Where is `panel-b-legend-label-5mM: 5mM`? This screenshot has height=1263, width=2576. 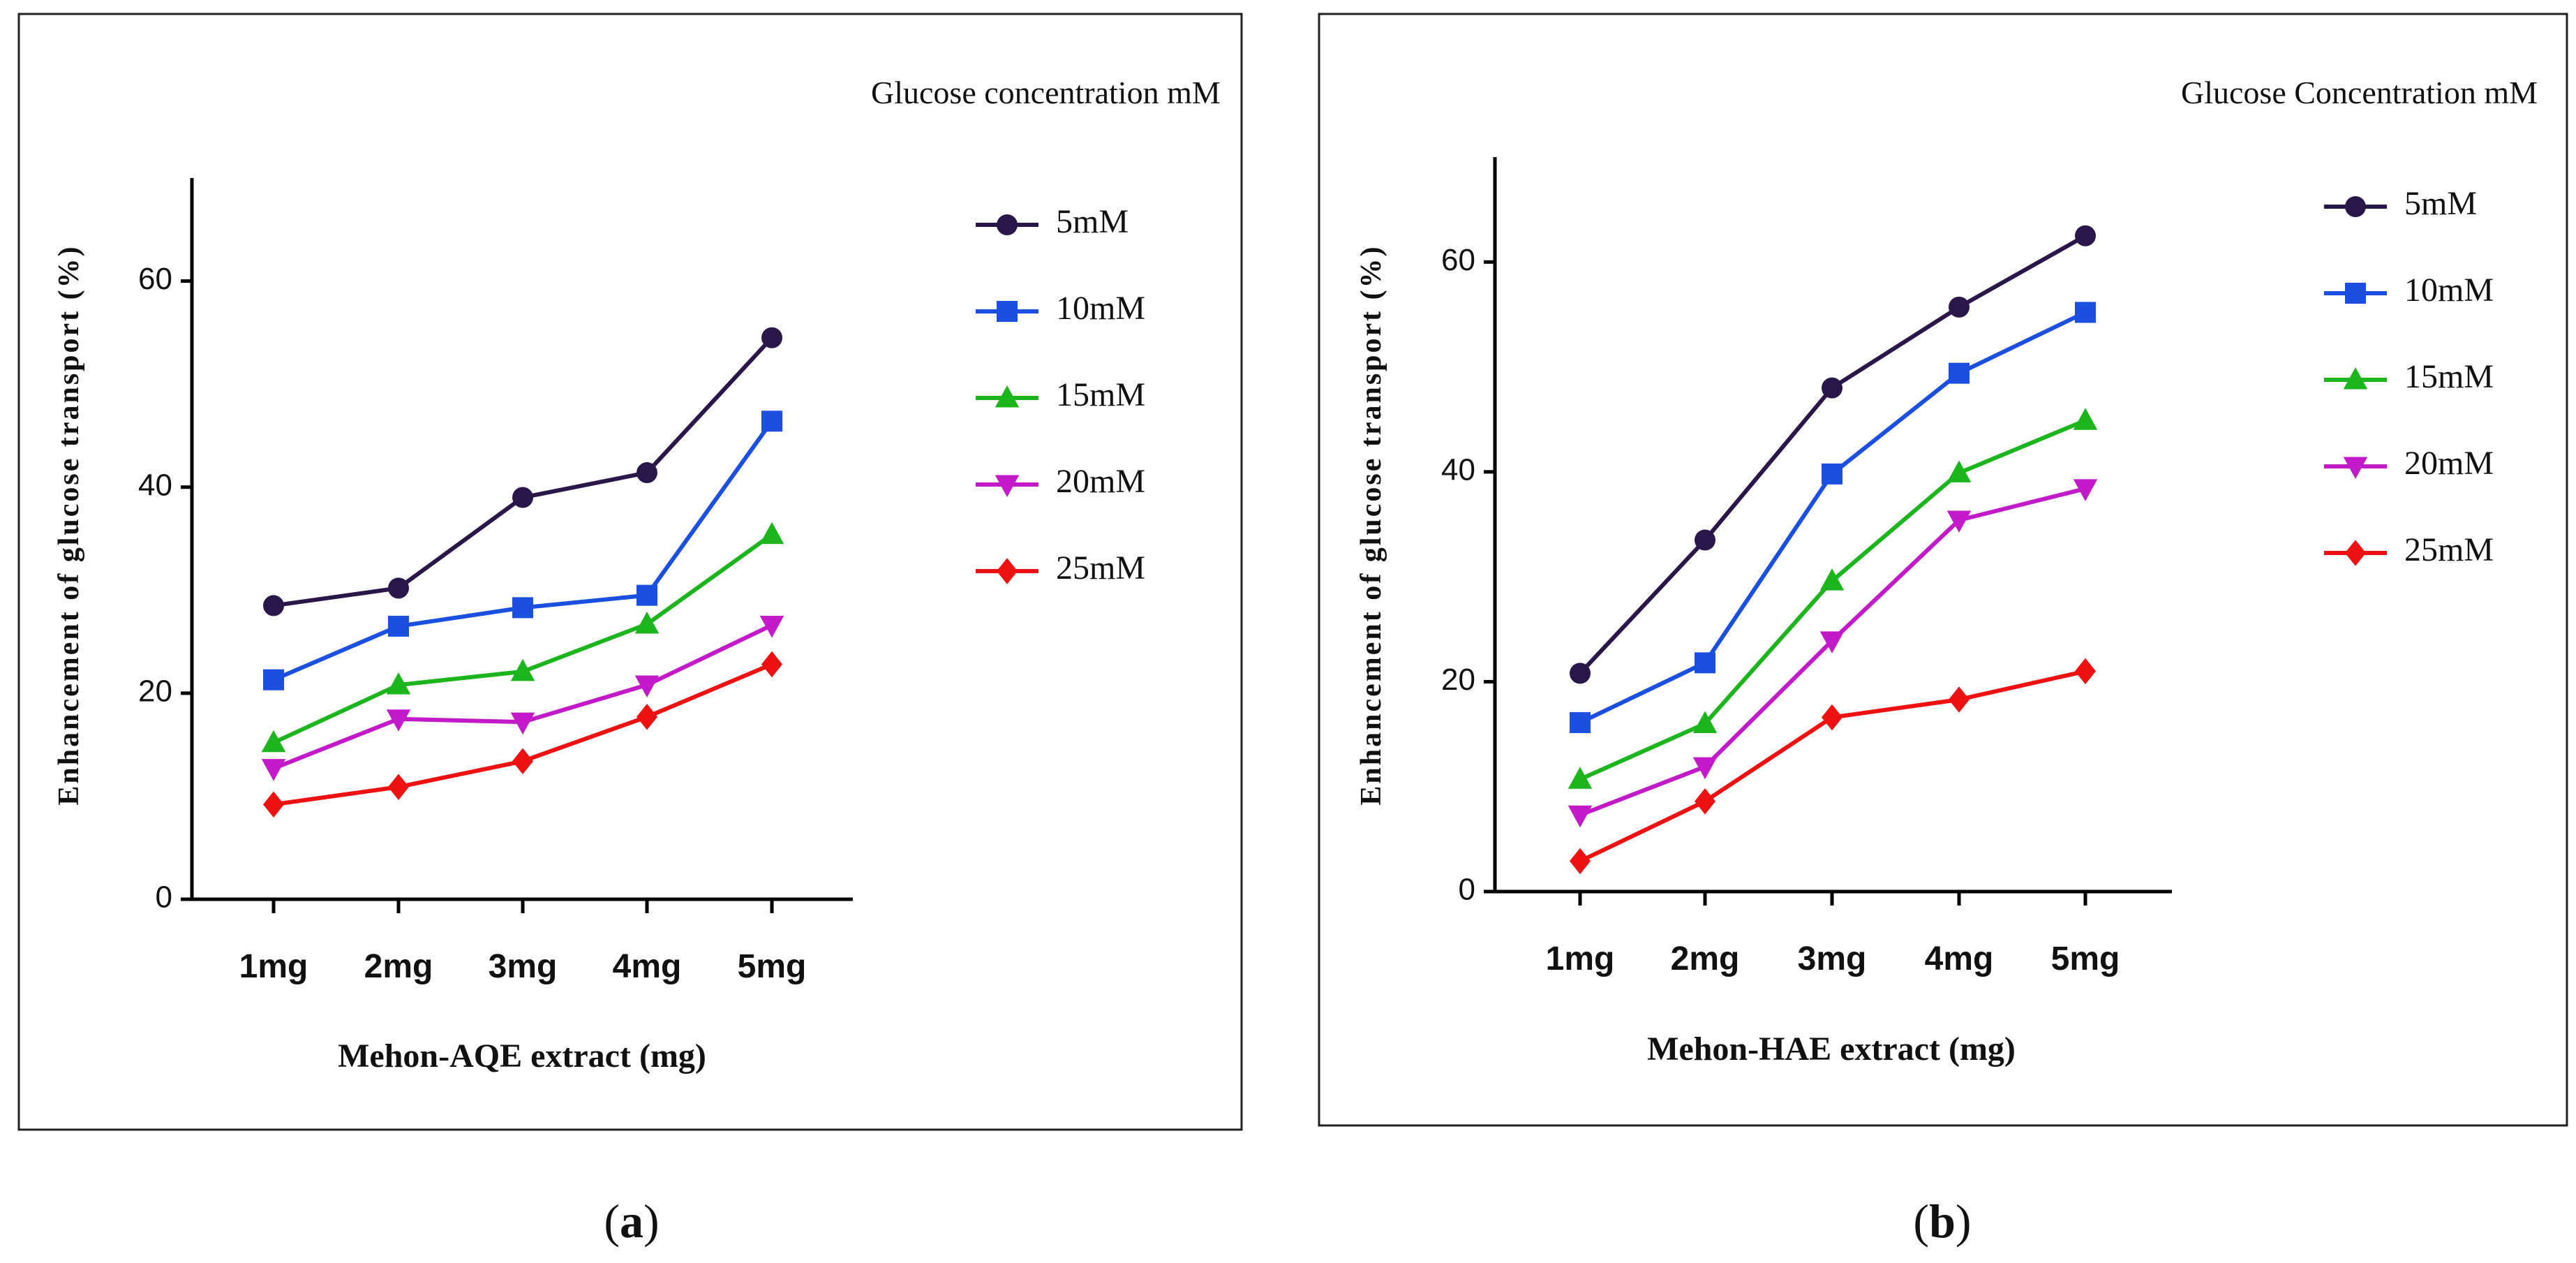 panel-b-legend-label-5mM: 5mM is located at coordinates (2440, 203).